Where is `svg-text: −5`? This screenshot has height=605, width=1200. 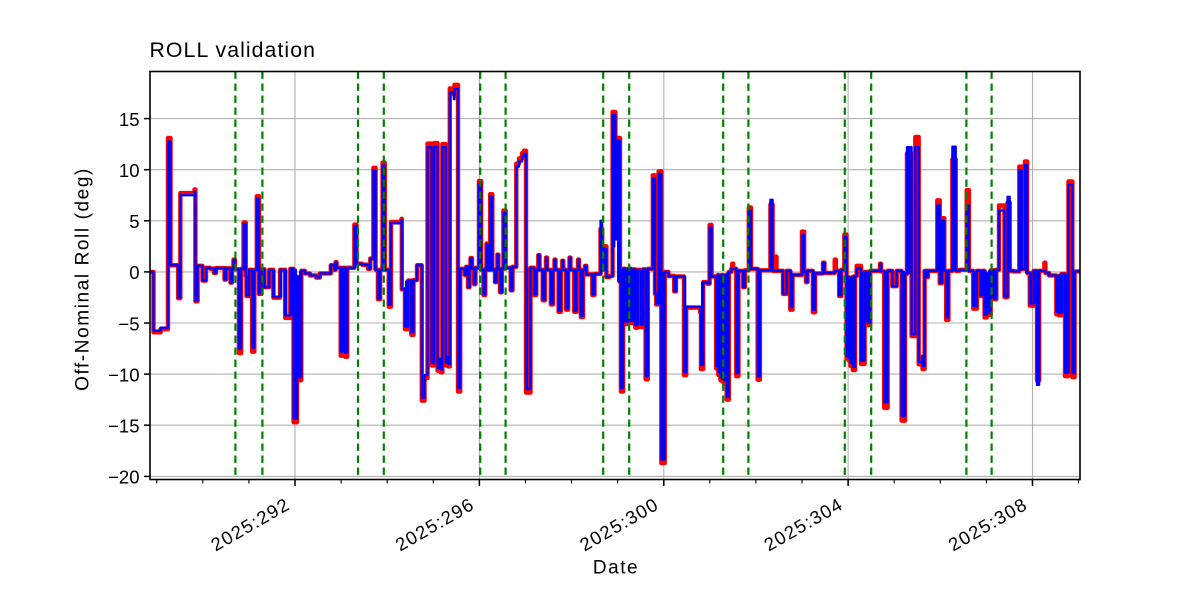
svg-text: −5 is located at coordinates (128, 323).